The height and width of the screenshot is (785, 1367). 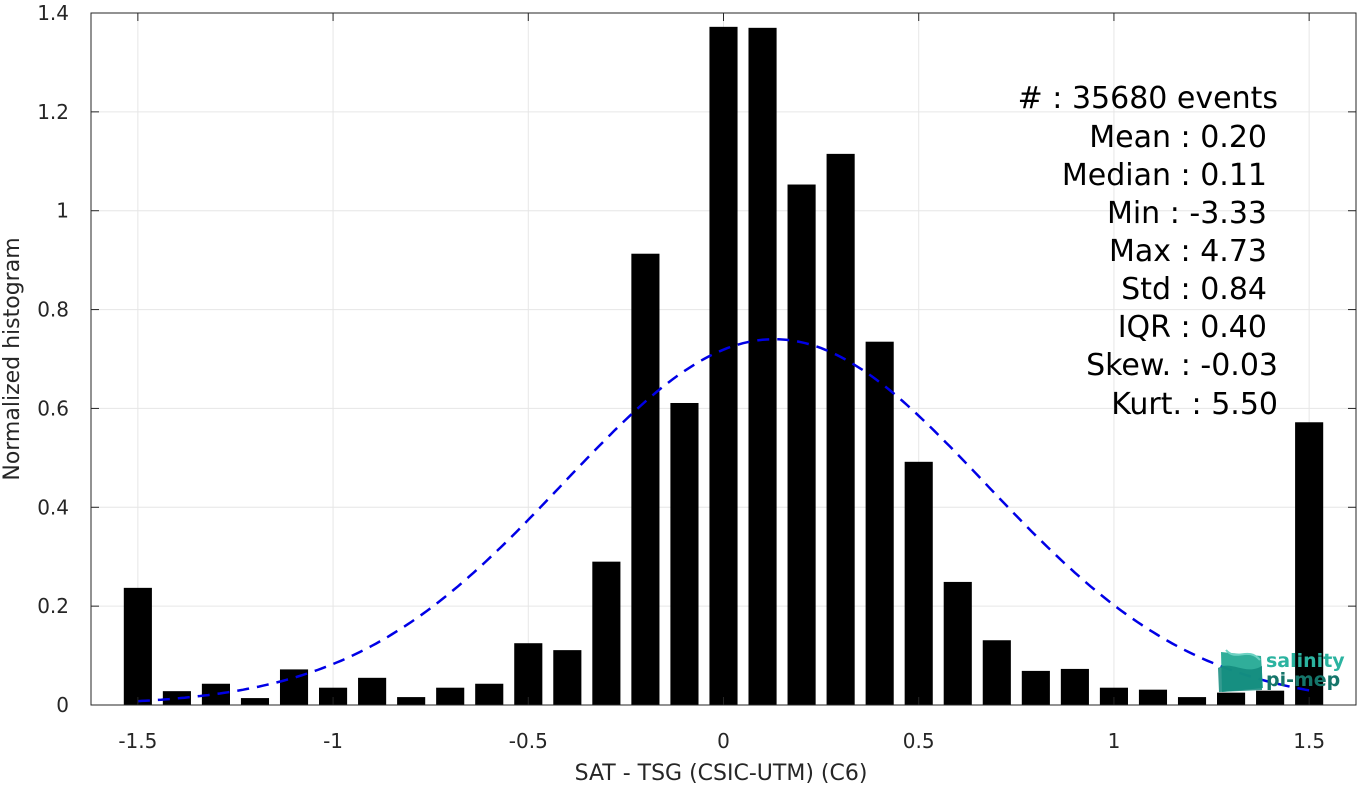 What do you see at coordinates (1303, 680) in the screenshot?
I see `logo-line2: pi-mep` at bounding box center [1303, 680].